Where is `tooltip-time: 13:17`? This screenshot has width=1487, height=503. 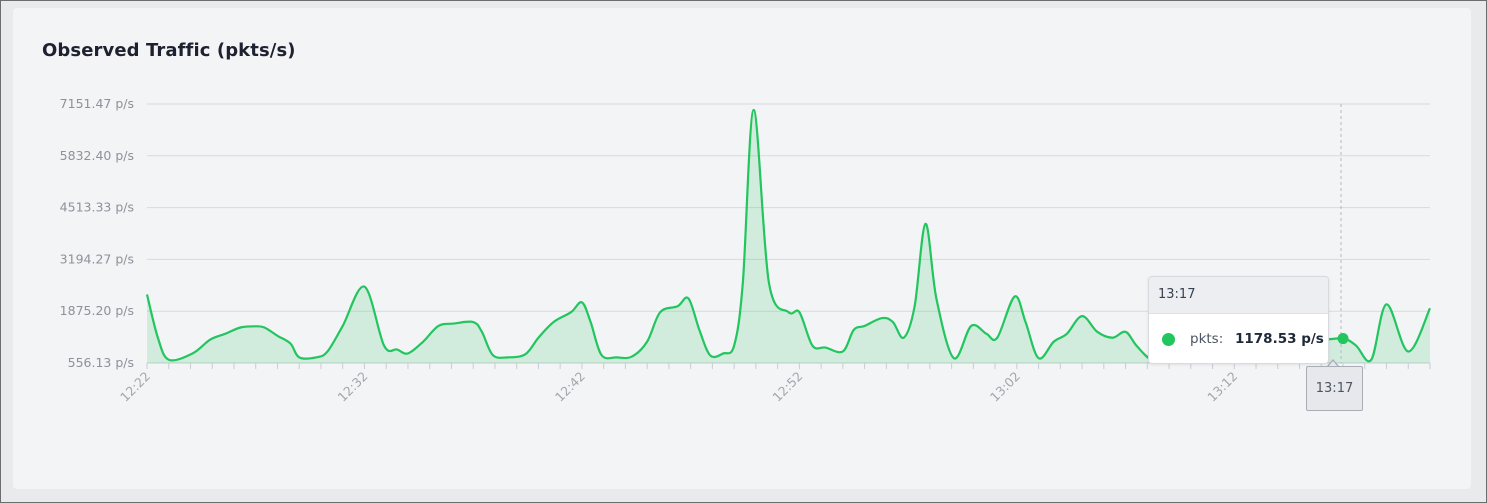
tooltip-time: 13:17 is located at coordinates (1238, 295).